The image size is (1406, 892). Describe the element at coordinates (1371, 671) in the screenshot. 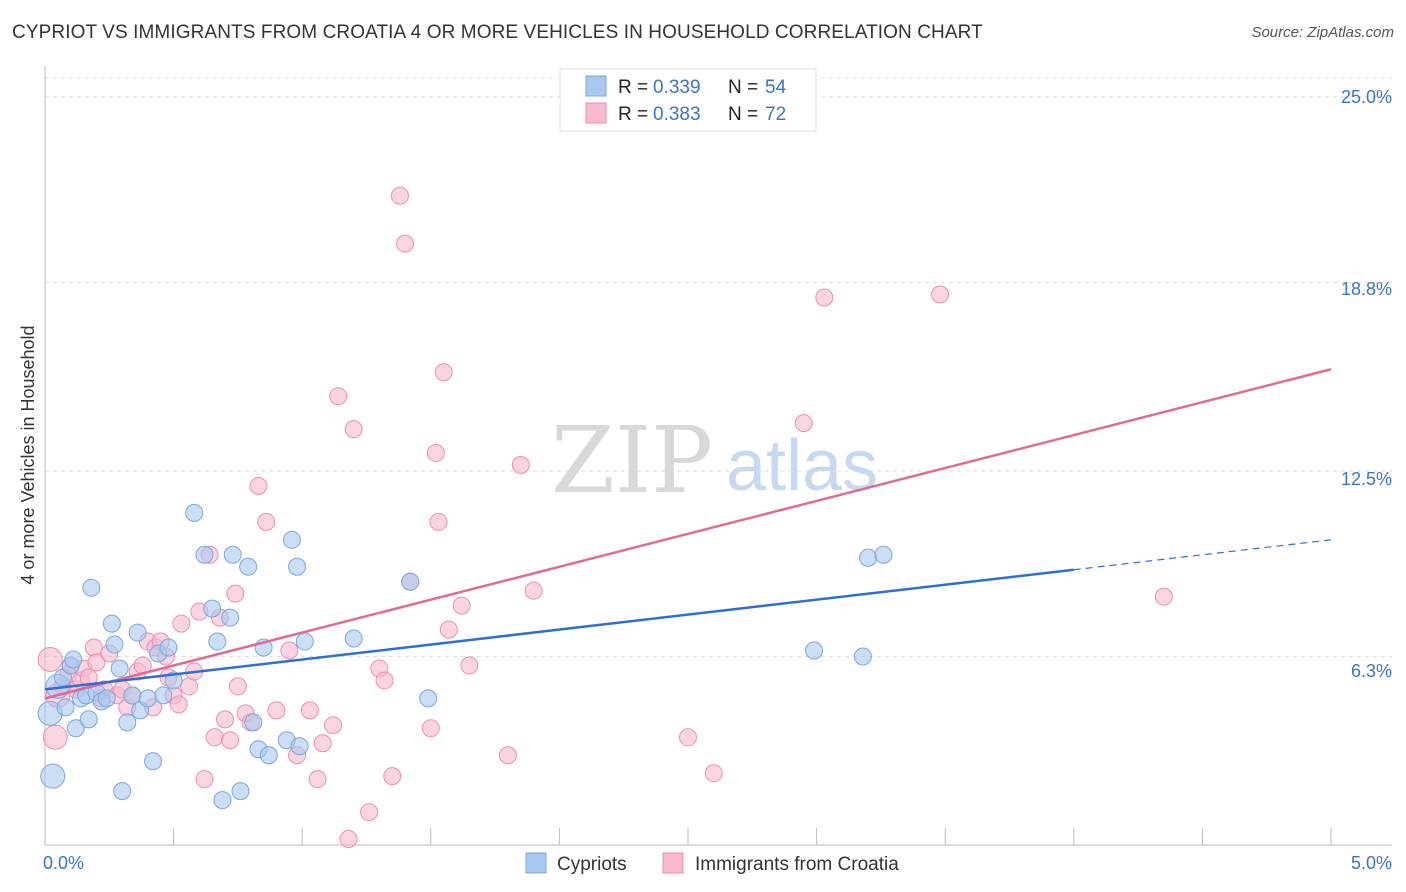

I see `y-tick-label: 6.3%` at that location.